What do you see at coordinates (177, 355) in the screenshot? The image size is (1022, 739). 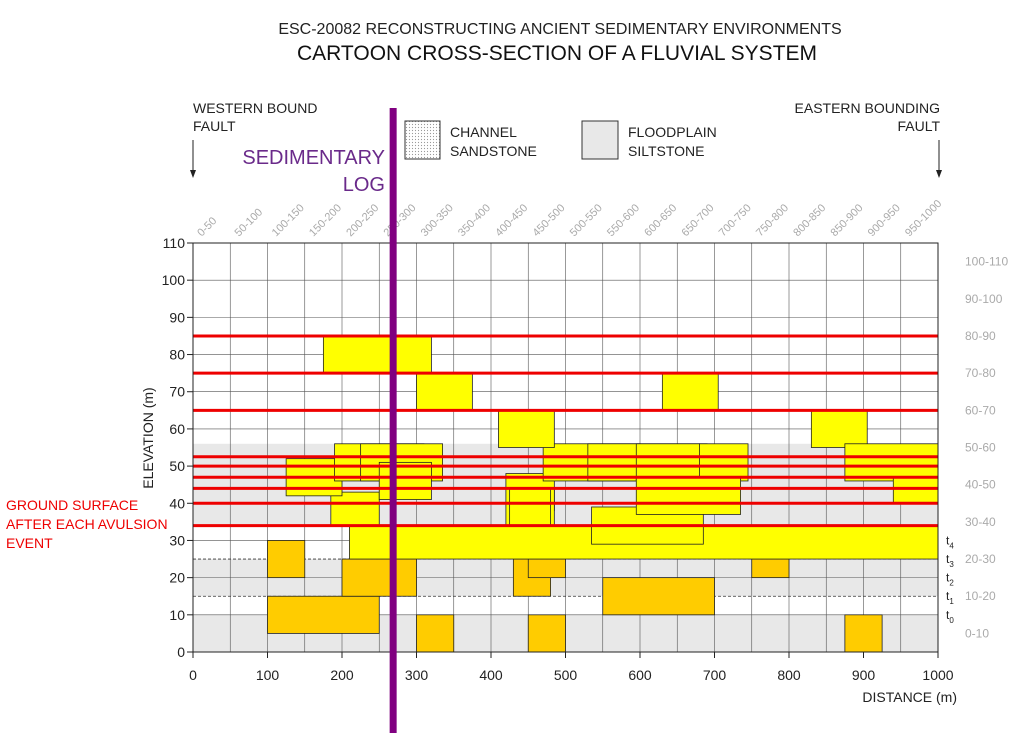 I see `y-tick-label: 80` at bounding box center [177, 355].